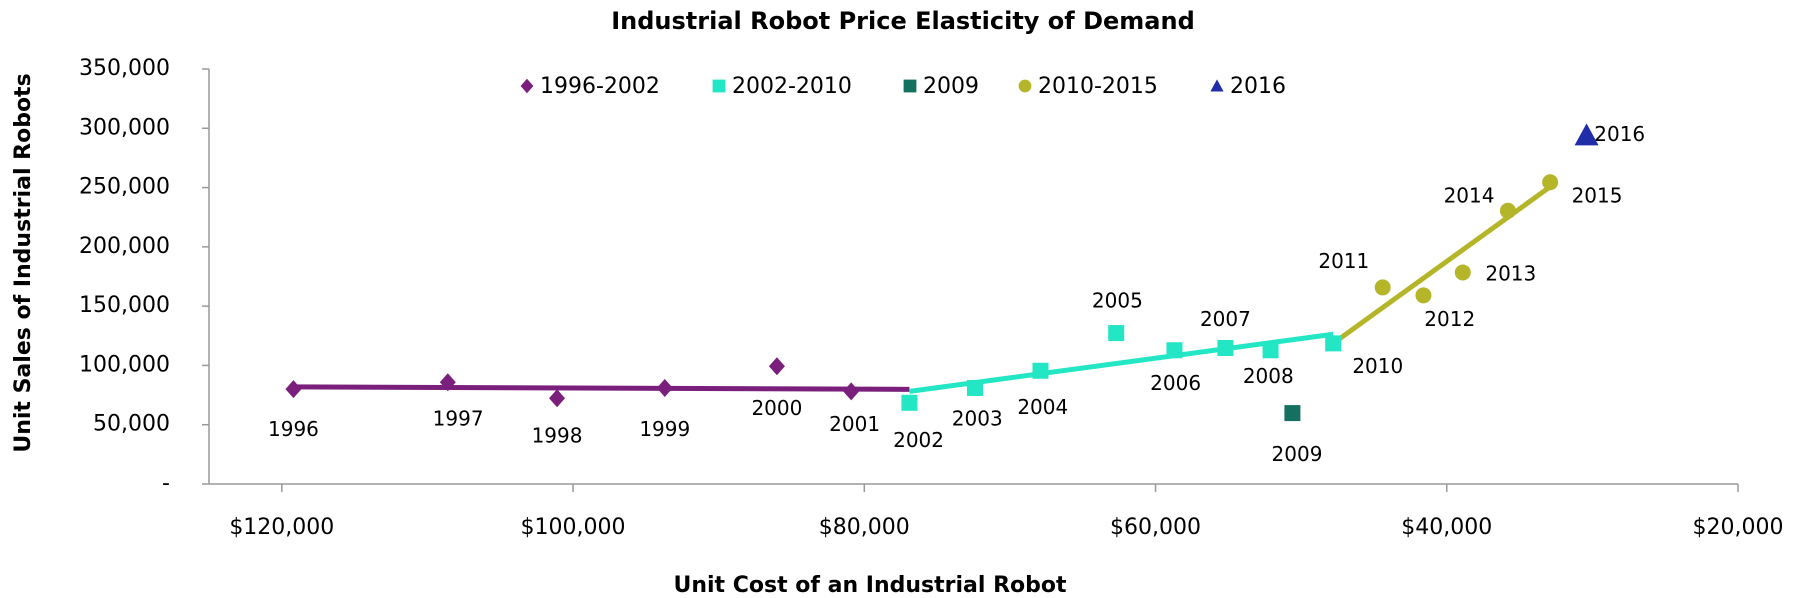 This screenshot has width=1793, height=598. What do you see at coordinates (1117, 301) in the screenshot?
I see `point-label: 2005` at bounding box center [1117, 301].